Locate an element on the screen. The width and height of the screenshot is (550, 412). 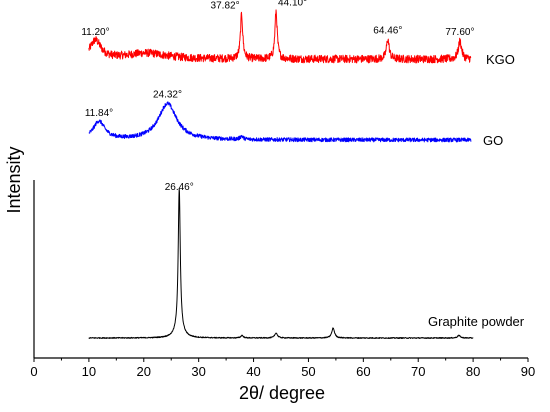
series-line-go is located at coordinates (280, 122).